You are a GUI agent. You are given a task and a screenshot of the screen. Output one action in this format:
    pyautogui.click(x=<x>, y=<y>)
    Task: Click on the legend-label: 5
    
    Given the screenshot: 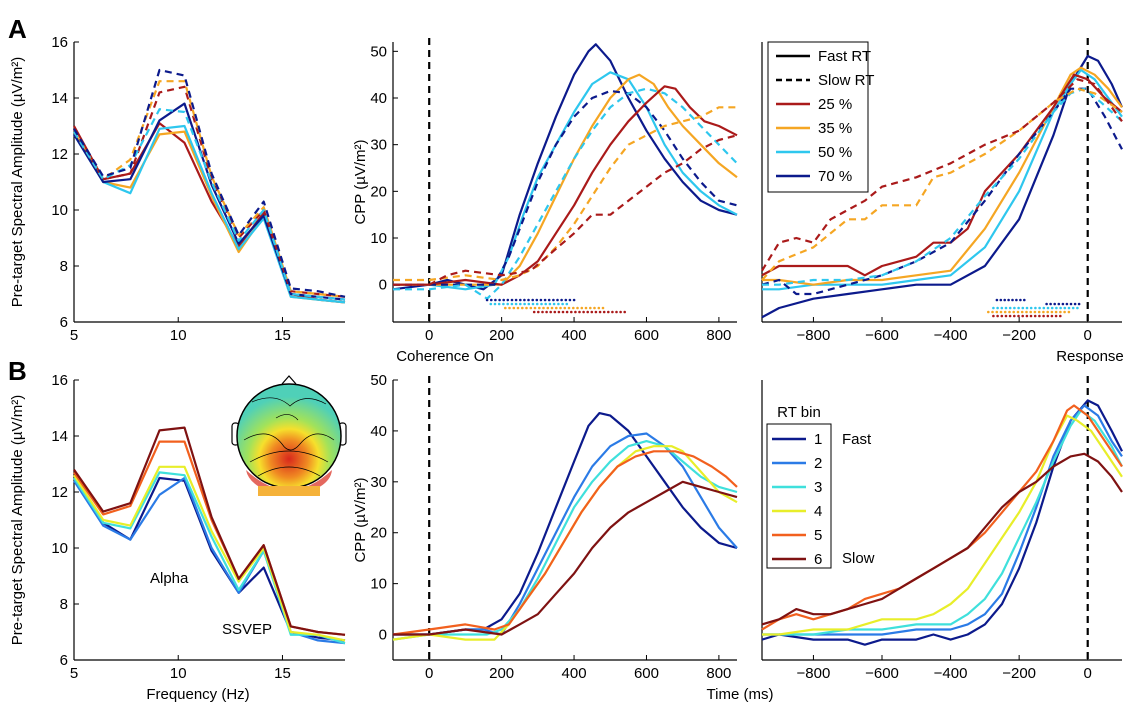 What is the action you would take?
    pyautogui.click(x=818, y=535)
    